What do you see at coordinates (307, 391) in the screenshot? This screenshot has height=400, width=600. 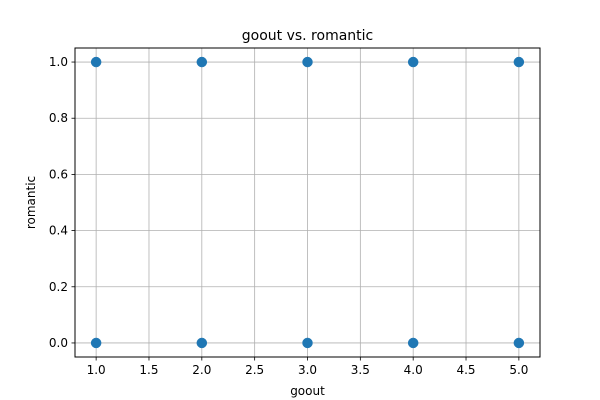 I see `x-axis-label: goout` at bounding box center [307, 391].